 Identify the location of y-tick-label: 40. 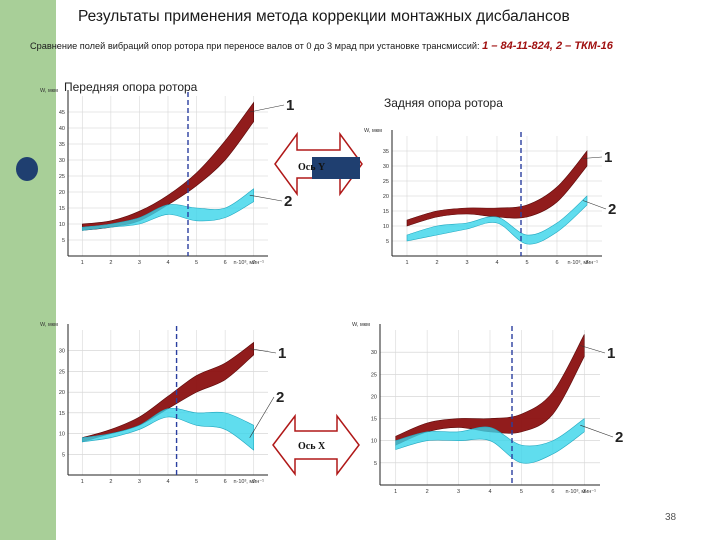
(62, 129).